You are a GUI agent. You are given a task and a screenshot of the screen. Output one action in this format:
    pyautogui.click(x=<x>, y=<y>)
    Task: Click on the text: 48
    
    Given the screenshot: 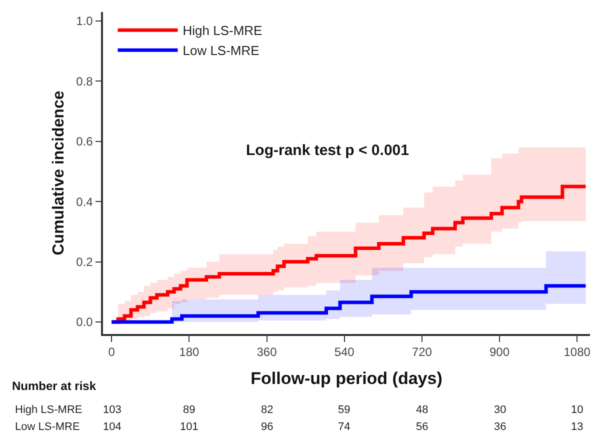 What is the action you would take?
    pyautogui.click(x=422, y=410)
    